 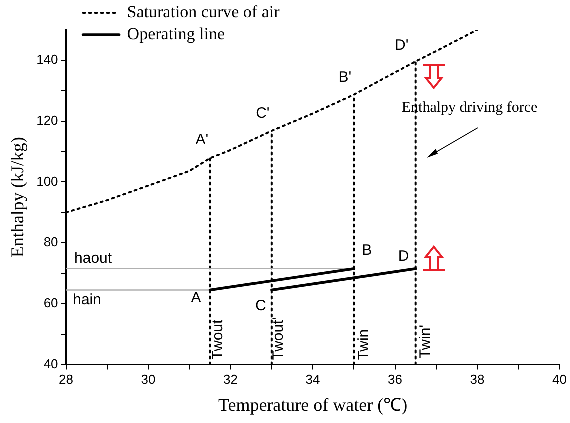 What do you see at coordinates (231, 380) in the screenshot?
I see `x-tick-label: 32` at bounding box center [231, 380].